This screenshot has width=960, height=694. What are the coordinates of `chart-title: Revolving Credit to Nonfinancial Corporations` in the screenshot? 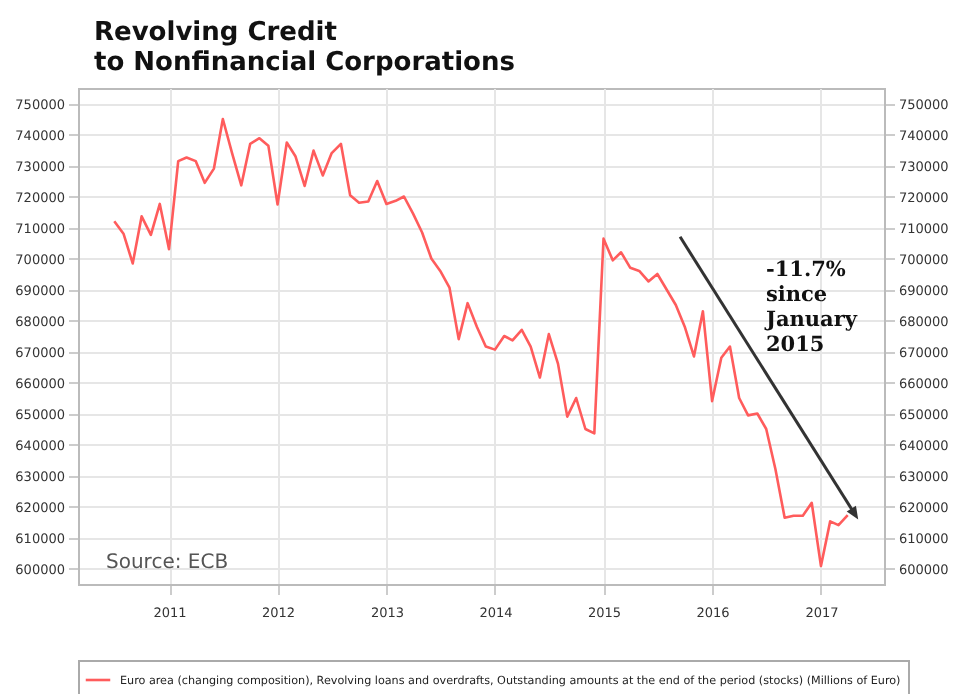 It's located at (305, 48).